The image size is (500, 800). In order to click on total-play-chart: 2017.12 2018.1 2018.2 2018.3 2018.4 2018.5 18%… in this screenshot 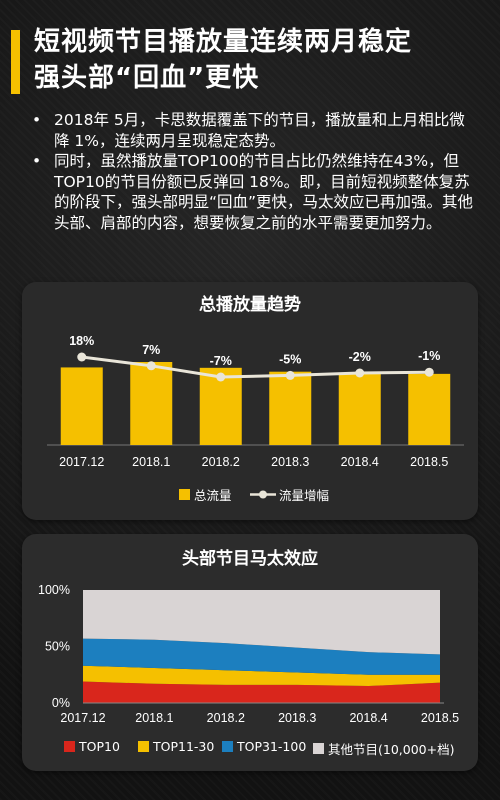, I will do `click(255, 401)`.